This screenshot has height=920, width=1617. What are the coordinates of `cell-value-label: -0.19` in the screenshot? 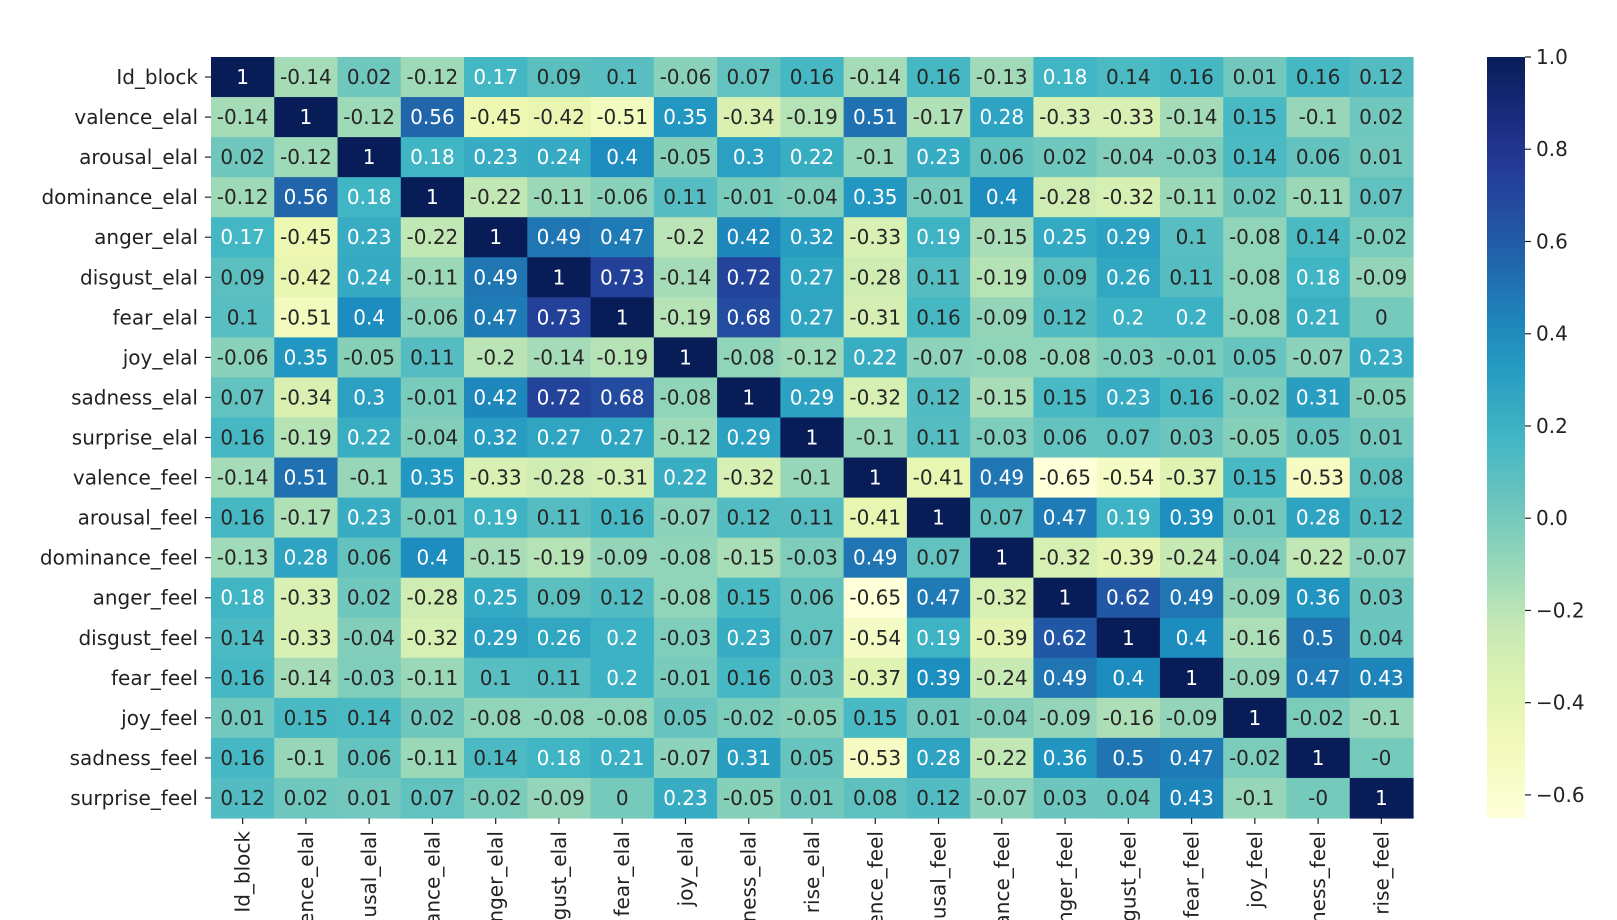 It's located at (1002, 277).